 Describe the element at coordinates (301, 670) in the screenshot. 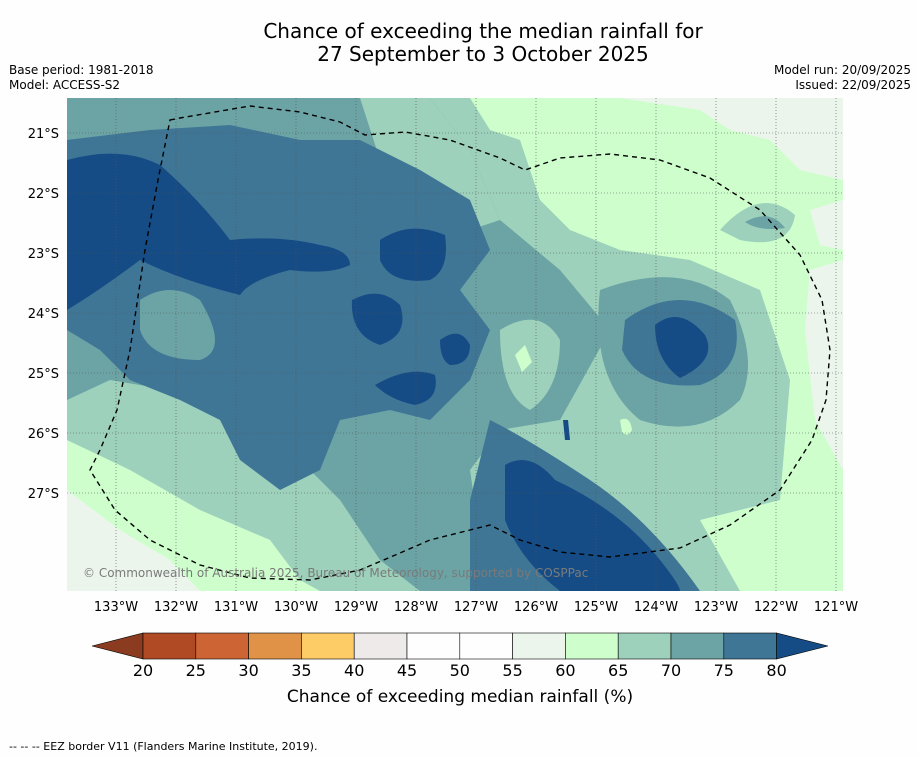

I see `colorbar-tick-label: 35` at that location.